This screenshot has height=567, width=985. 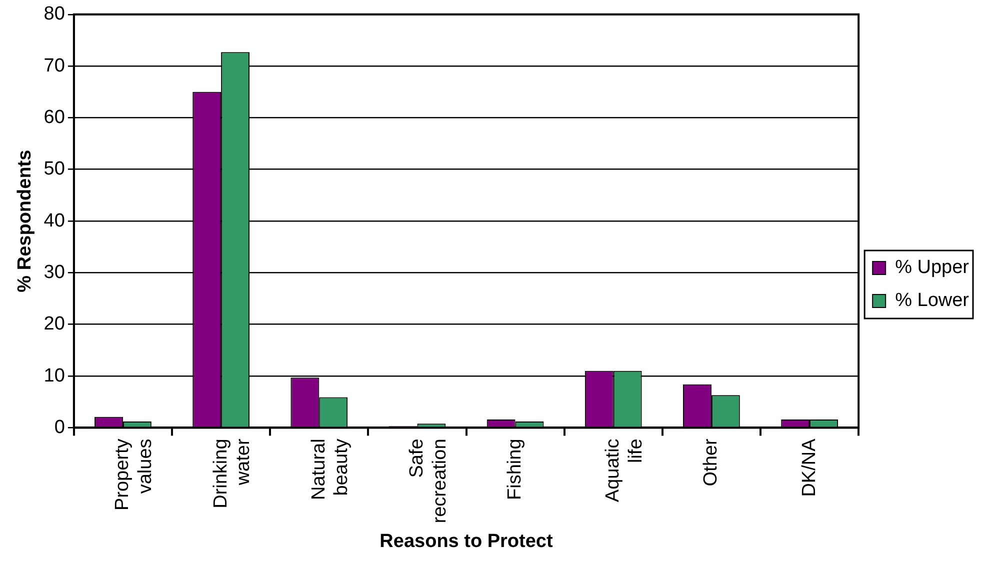 What do you see at coordinates (54, 272) in the screenshot?
I see `y-tick-label: 30` at bounding box center [54, 272].